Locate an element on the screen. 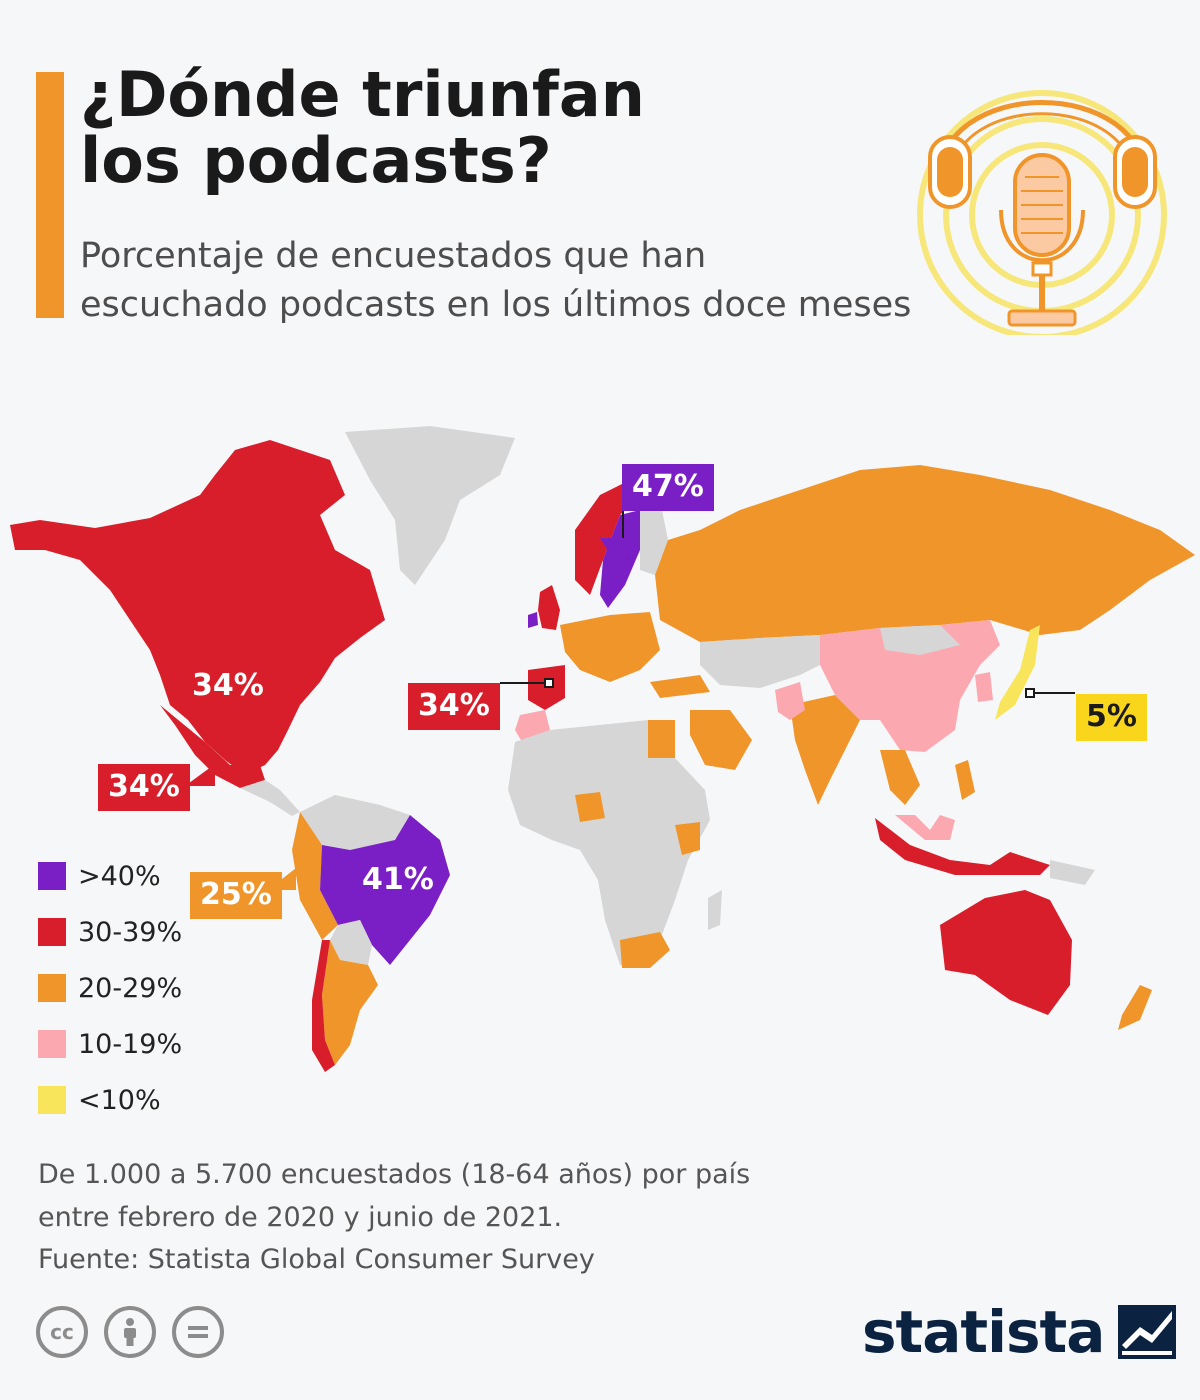 The image size is (1200, 1400). central-america is located at coordinates (270, 798).